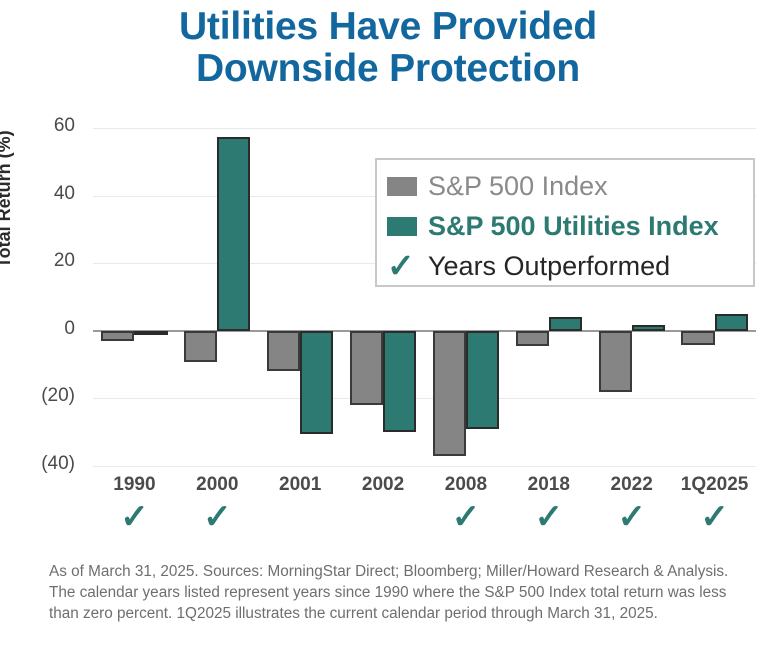 The image size is (776, 668). What do you see at coordinates (424, 330) in the screenshot?
I see `zero-line` at bounding box center [424, 330].